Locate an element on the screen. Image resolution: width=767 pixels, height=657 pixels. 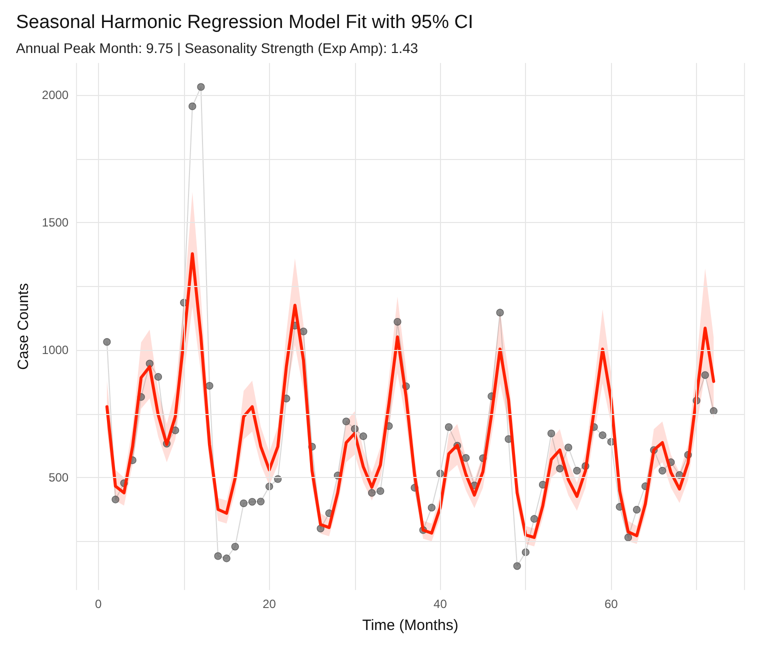
x-tick-label: 0 is located at coordinates (98, 604).